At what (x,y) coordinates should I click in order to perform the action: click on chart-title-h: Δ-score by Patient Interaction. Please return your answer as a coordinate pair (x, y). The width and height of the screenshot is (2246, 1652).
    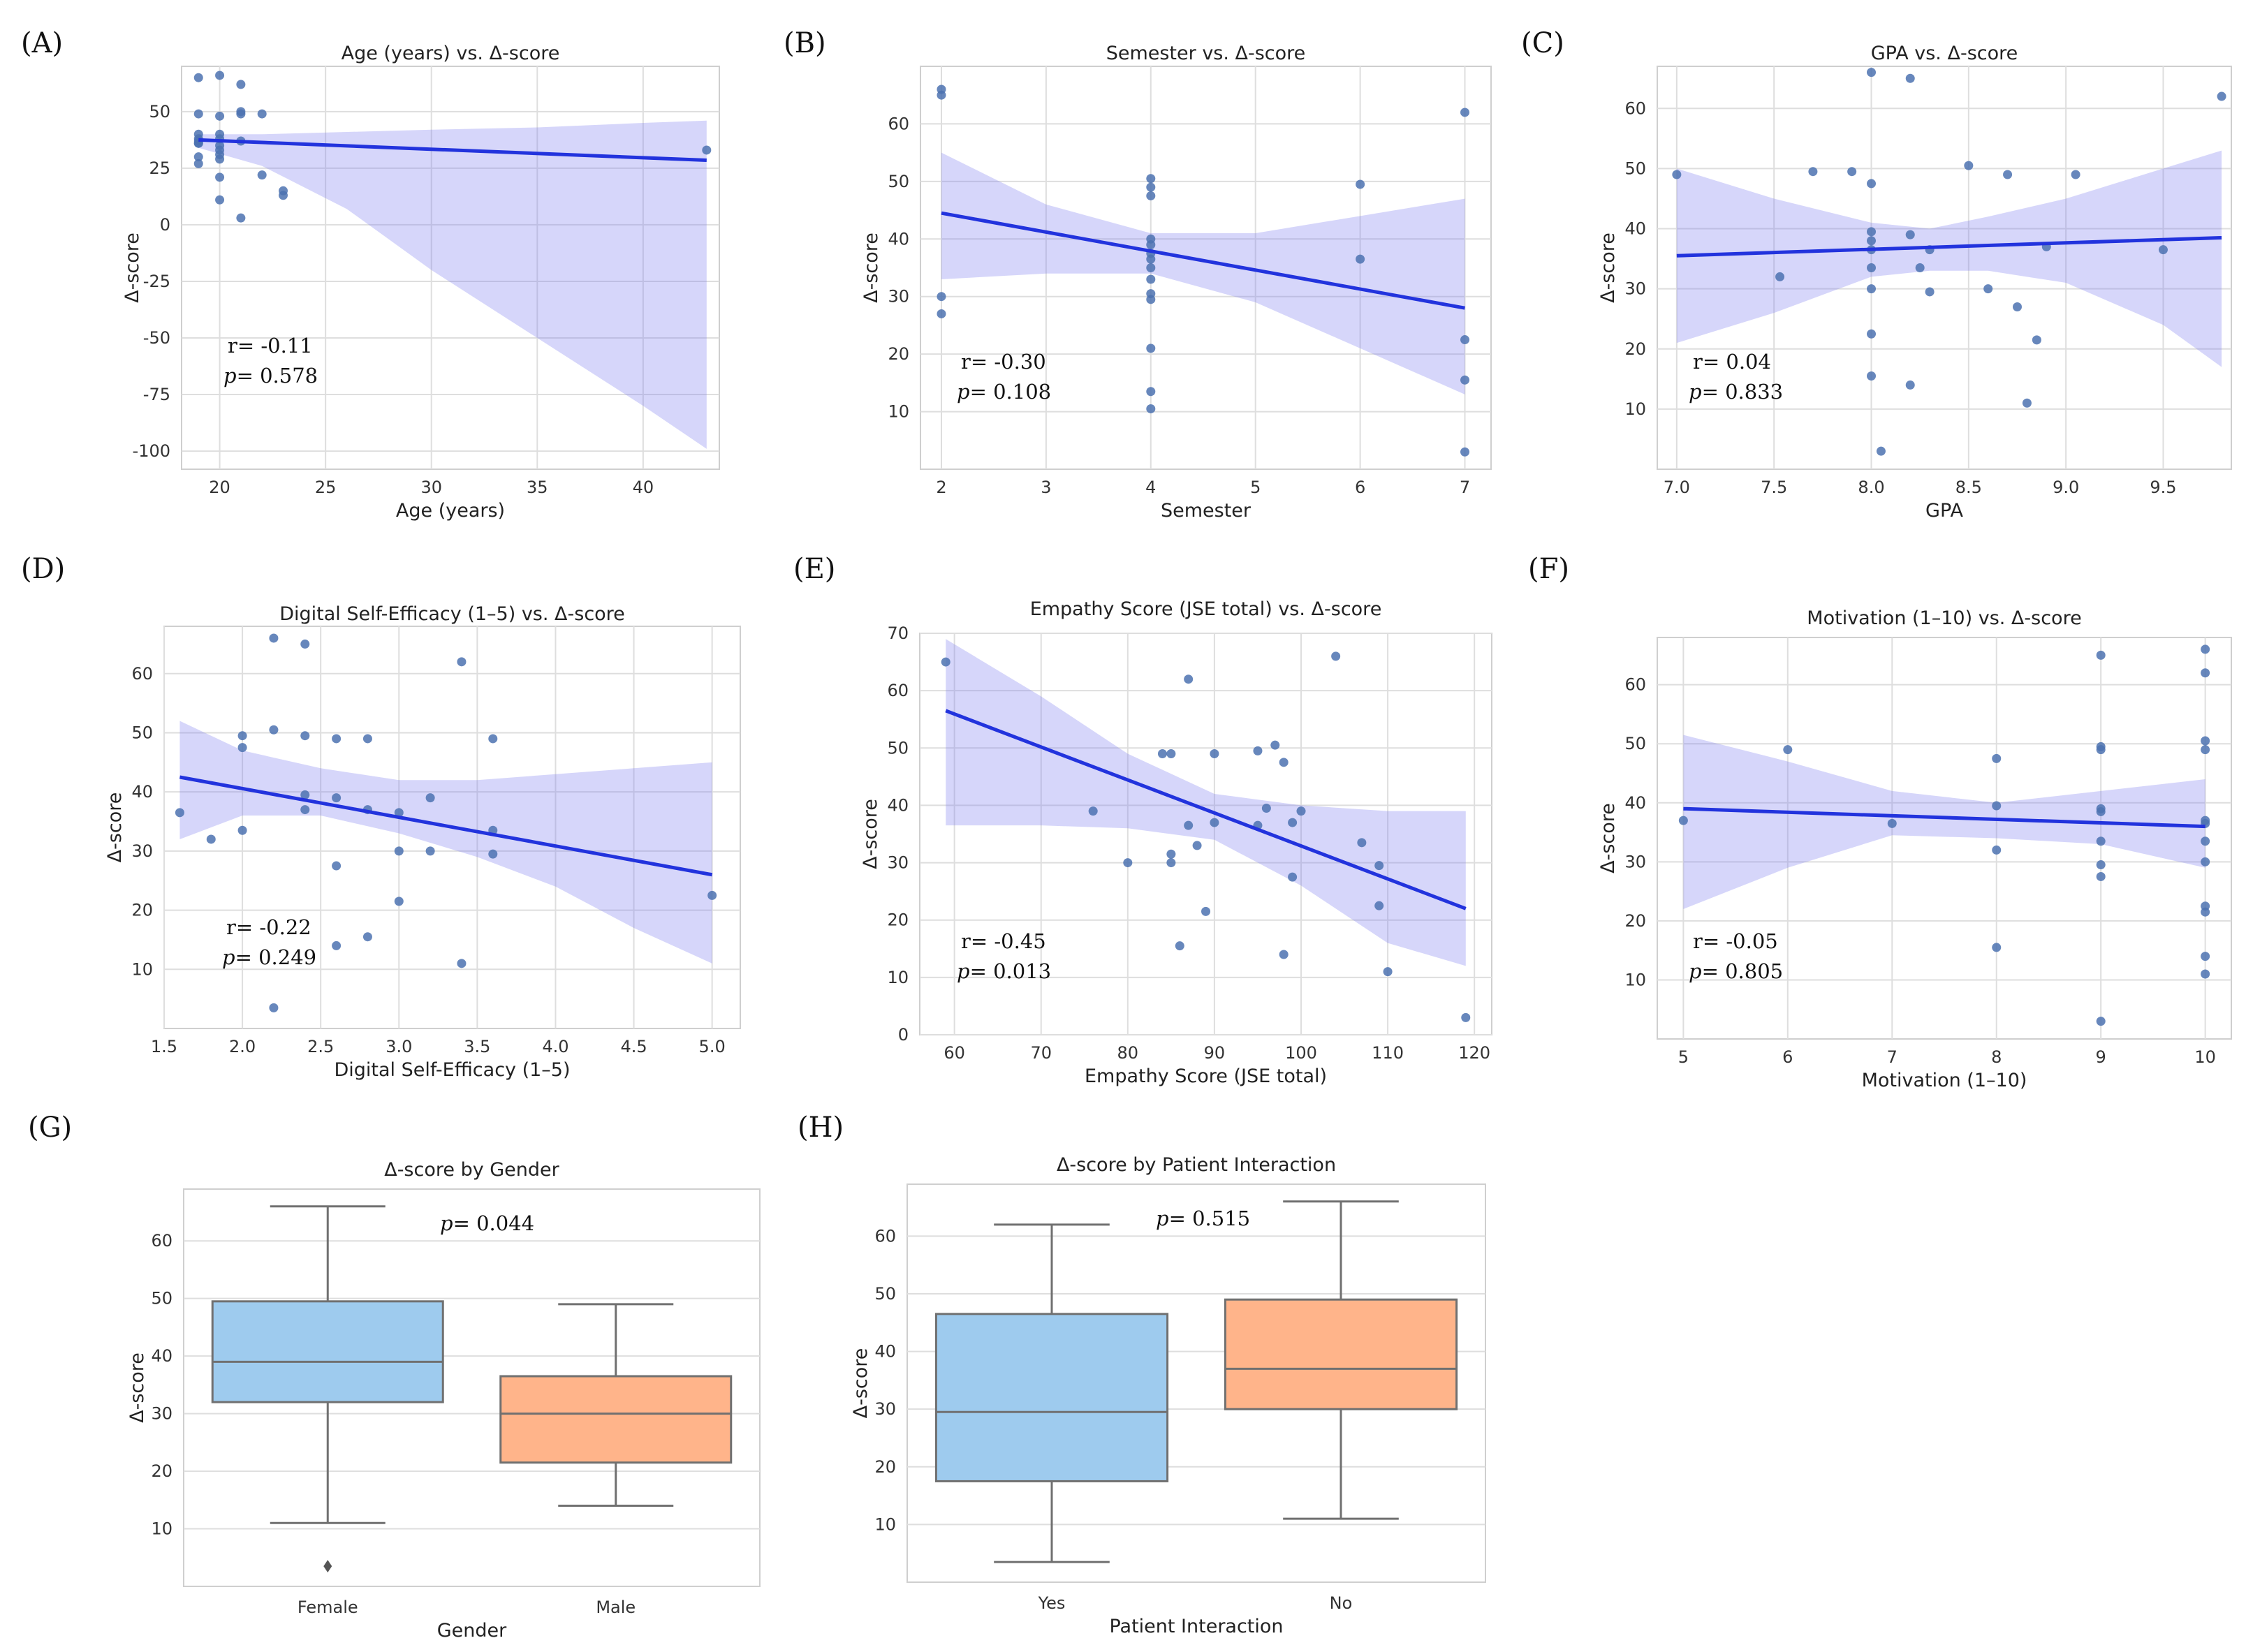
    Looking at the image, I should click on (1196, 1165).